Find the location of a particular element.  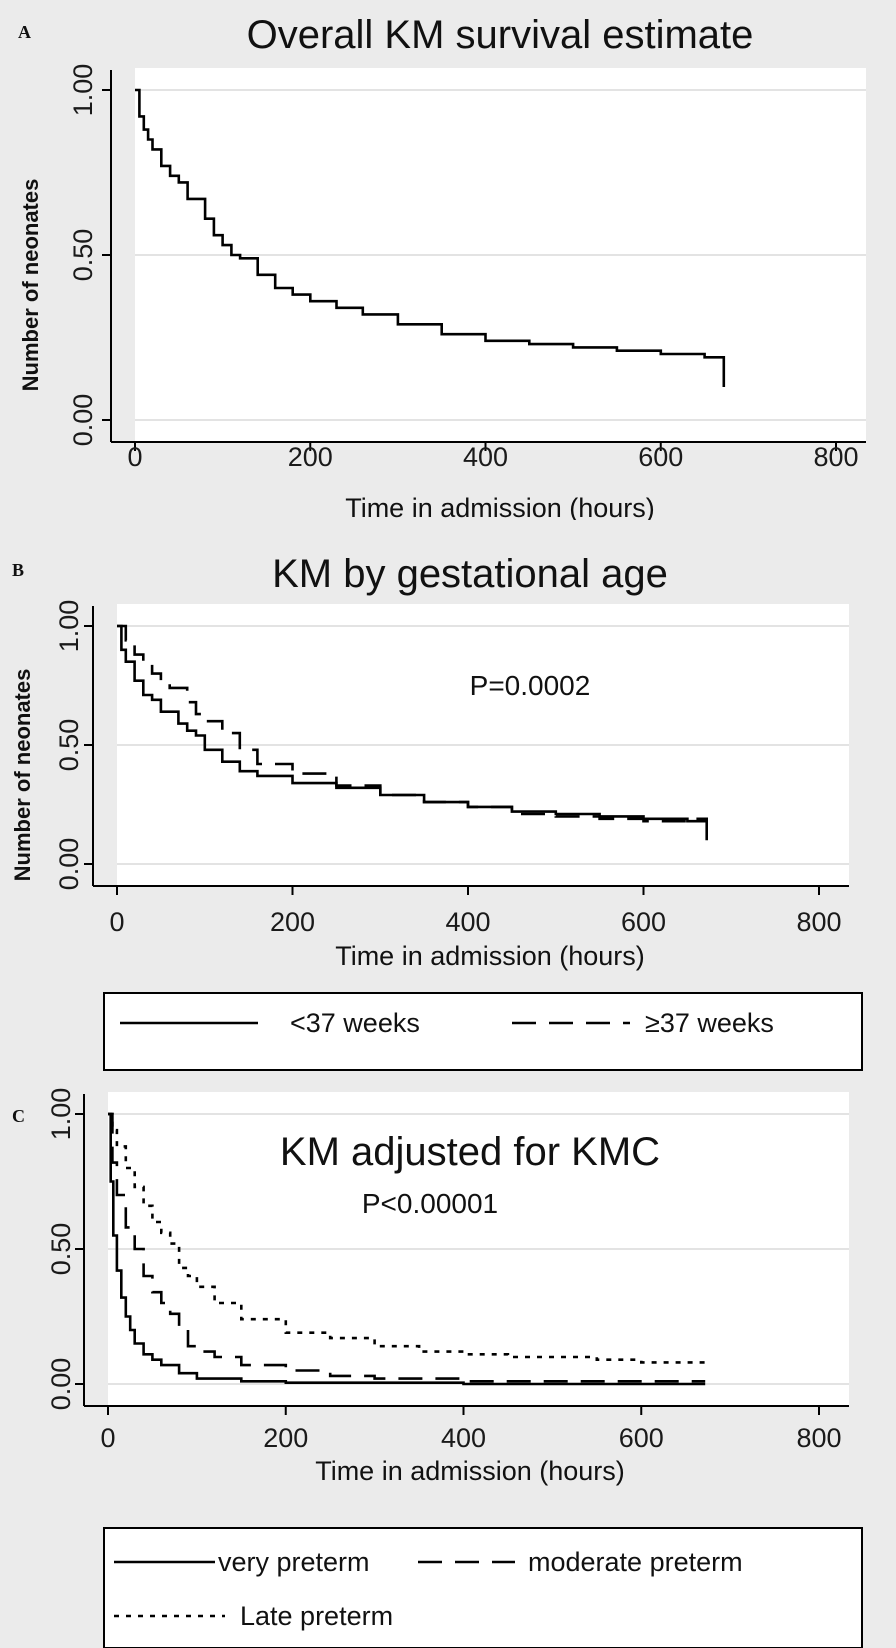

series-line-moderate-preterm is located at coordinates (407, 1247).